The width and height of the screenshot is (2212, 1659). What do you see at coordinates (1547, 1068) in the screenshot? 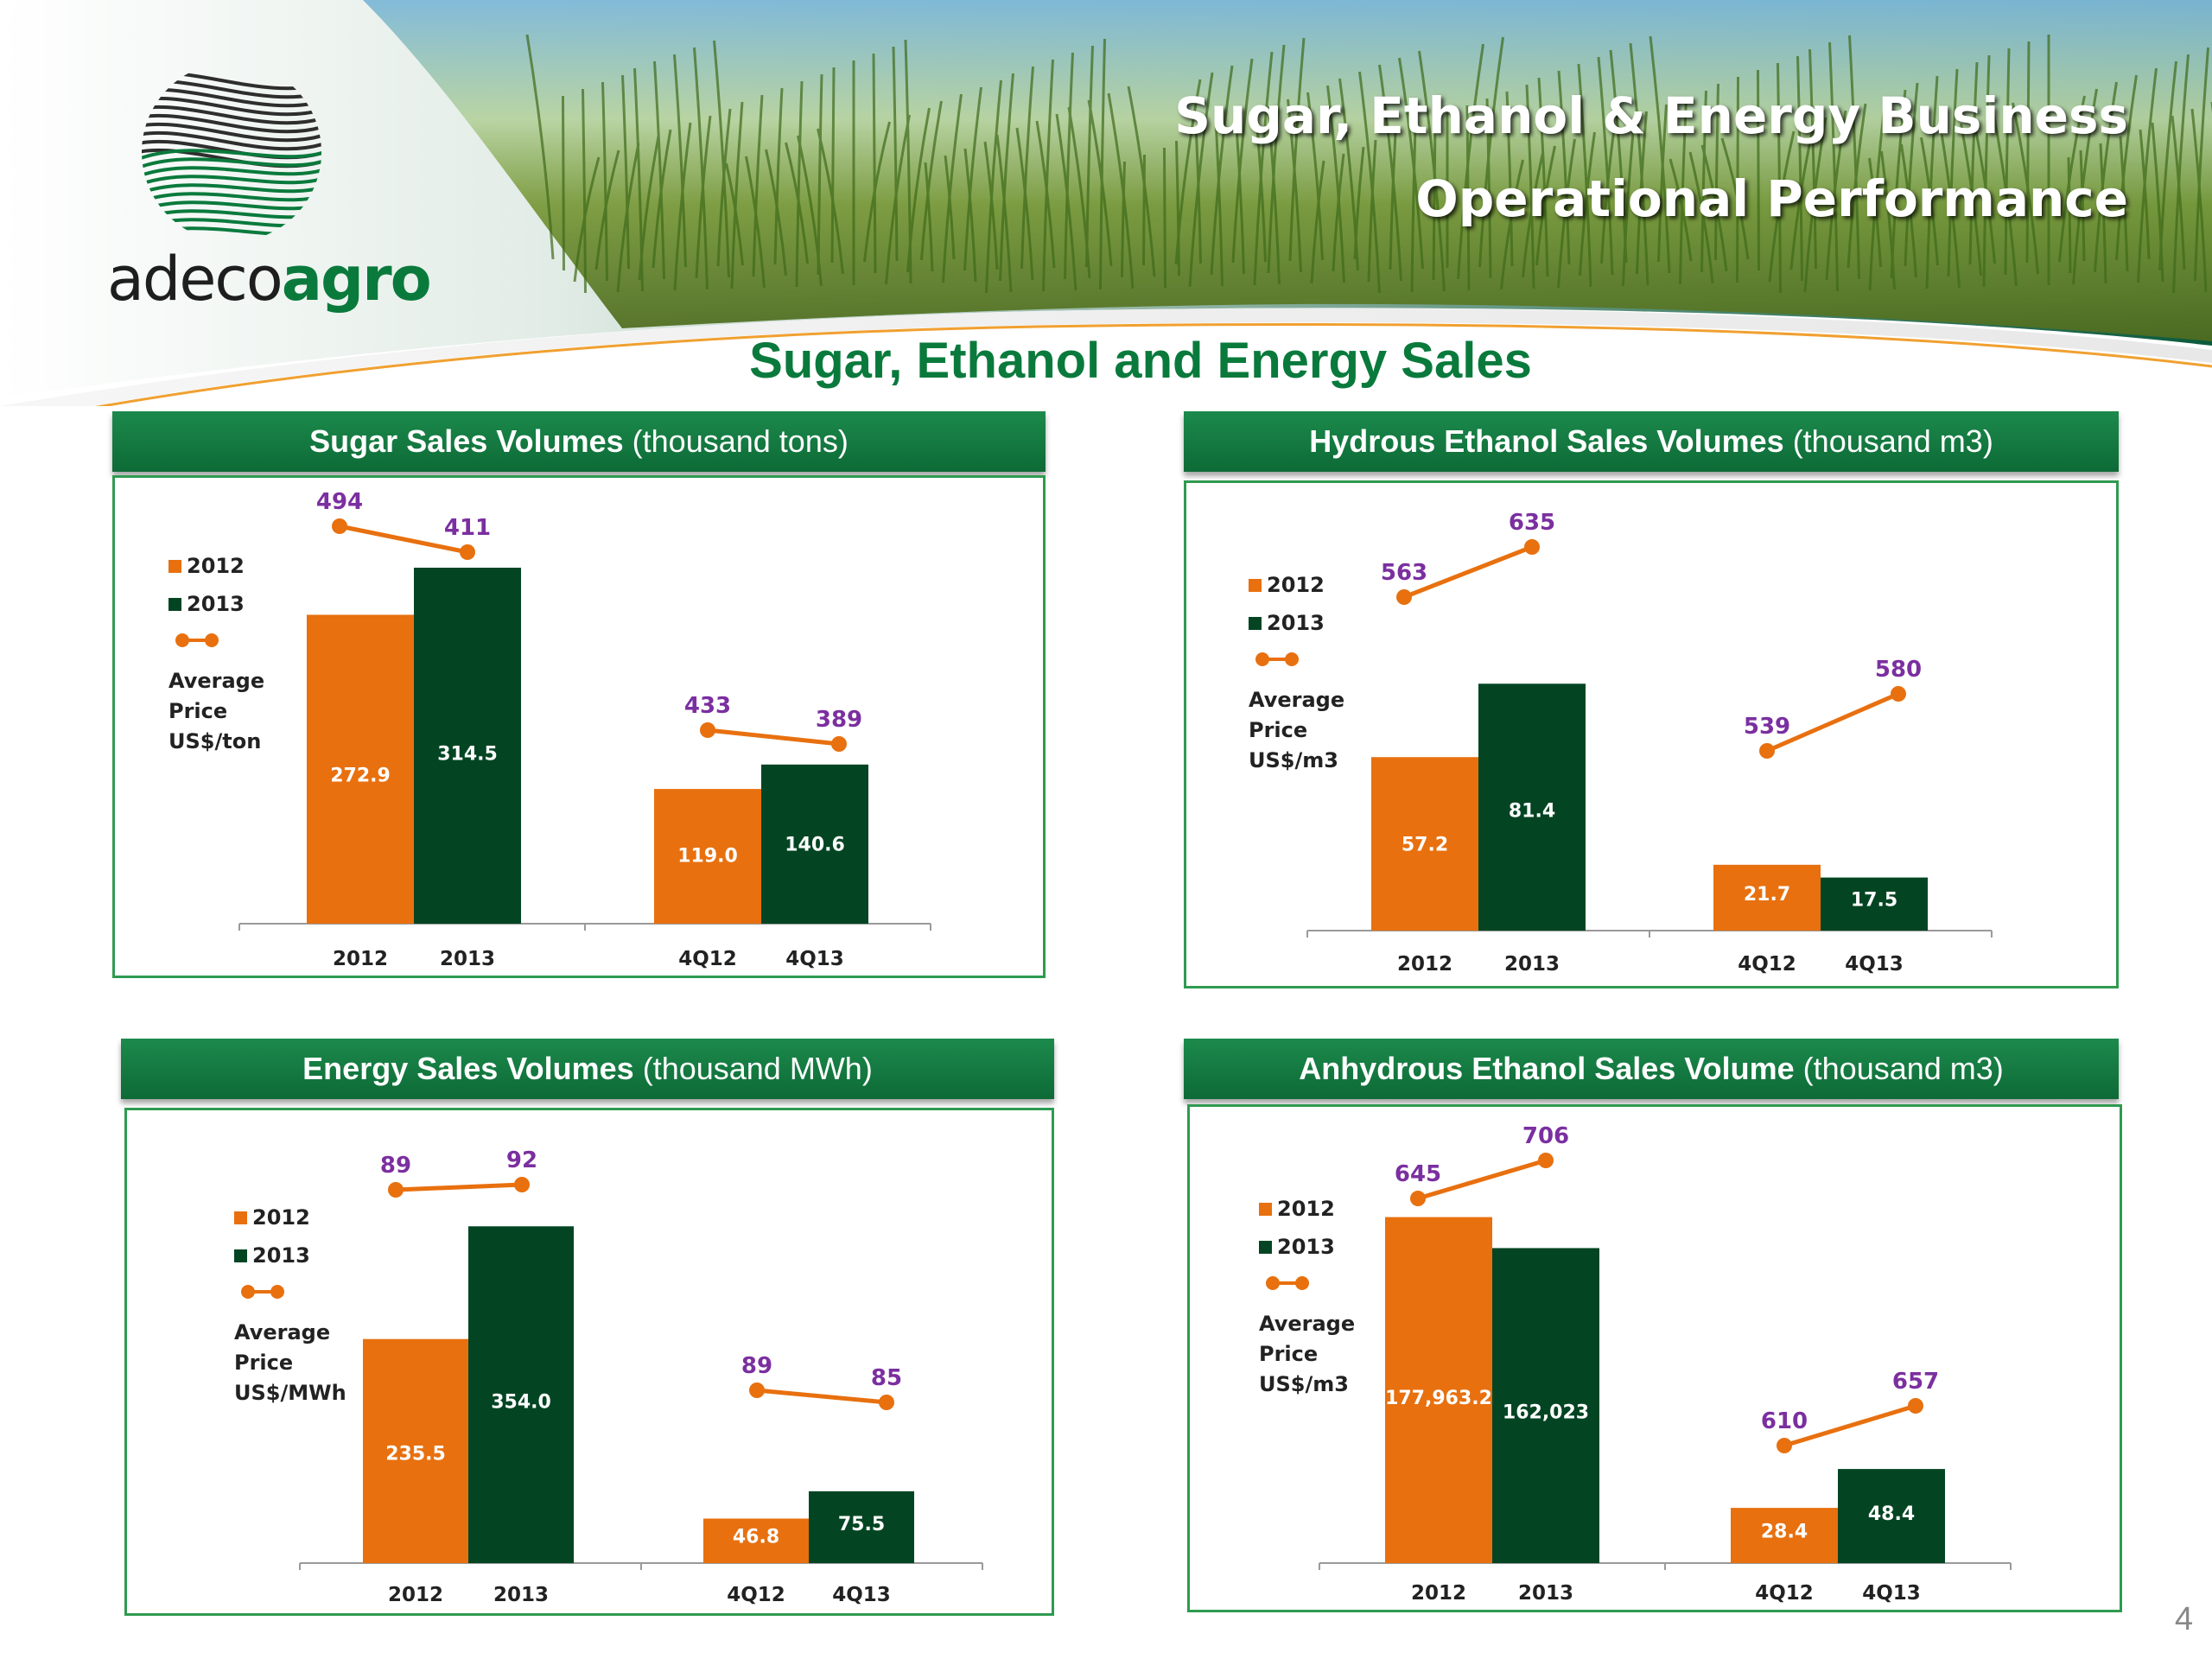
I see `panel-title: Anhydrous Ethanol Sales Volume` at bounding box center [1547, 1068].